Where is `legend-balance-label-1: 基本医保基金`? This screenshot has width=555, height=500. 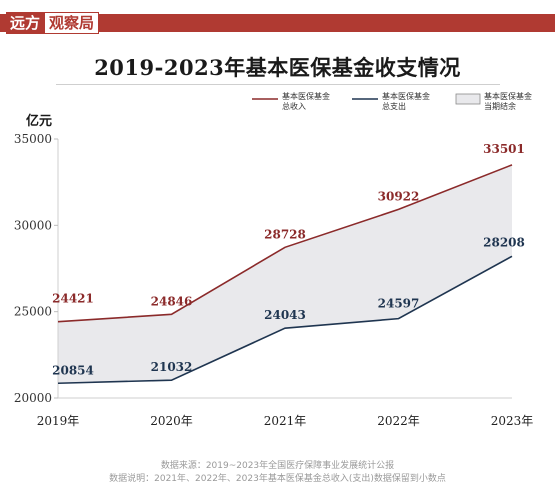 legend-balance-label-1: 基本医保基金 is located at coordinates (508, 96).